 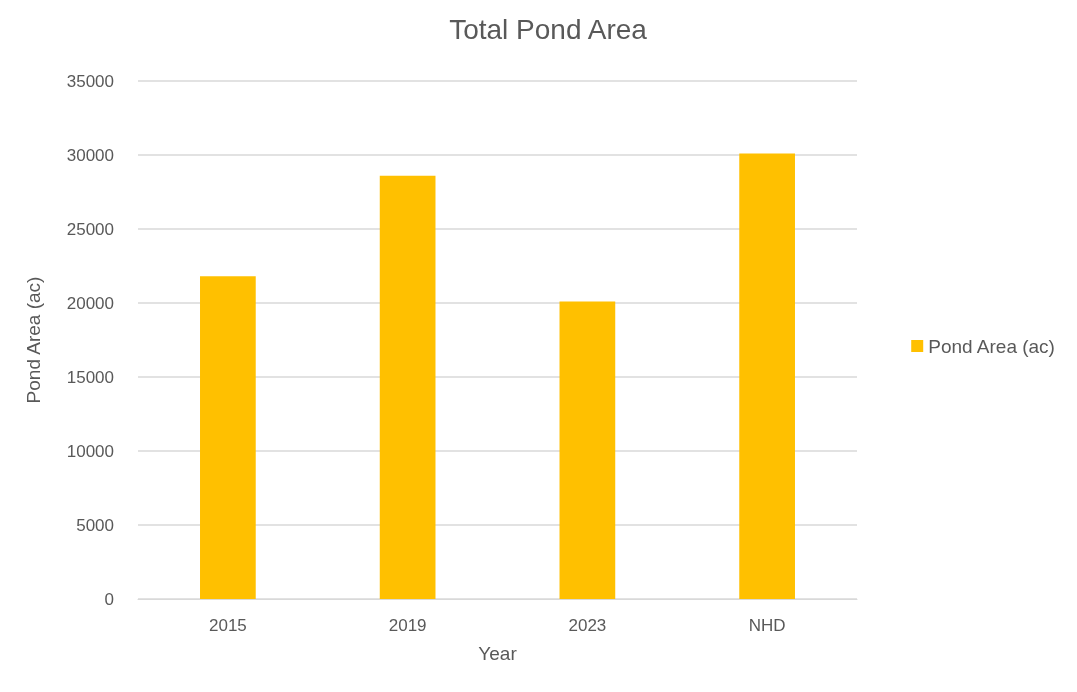 I want to click on y-tick-label: 5000, so click(x=95, y=525).